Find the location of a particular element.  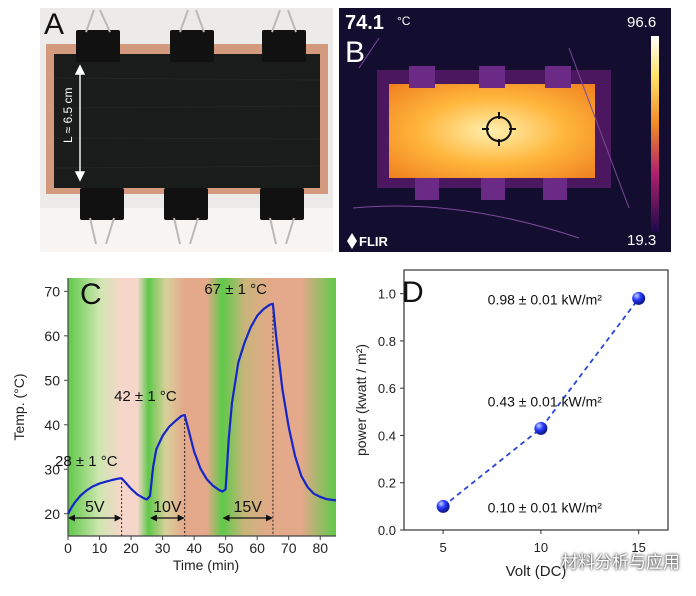

panel-b-label: B is located at coordinates (355, 52).